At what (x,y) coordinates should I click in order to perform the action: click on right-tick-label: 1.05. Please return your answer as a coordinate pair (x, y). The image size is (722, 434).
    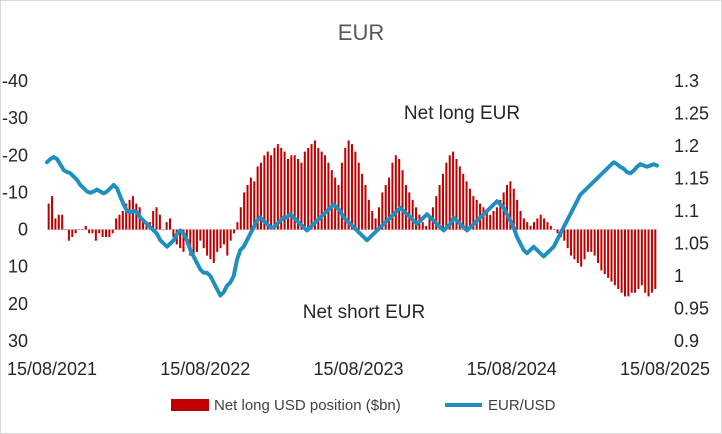
    Looking at the image, I should click on (691, 244).